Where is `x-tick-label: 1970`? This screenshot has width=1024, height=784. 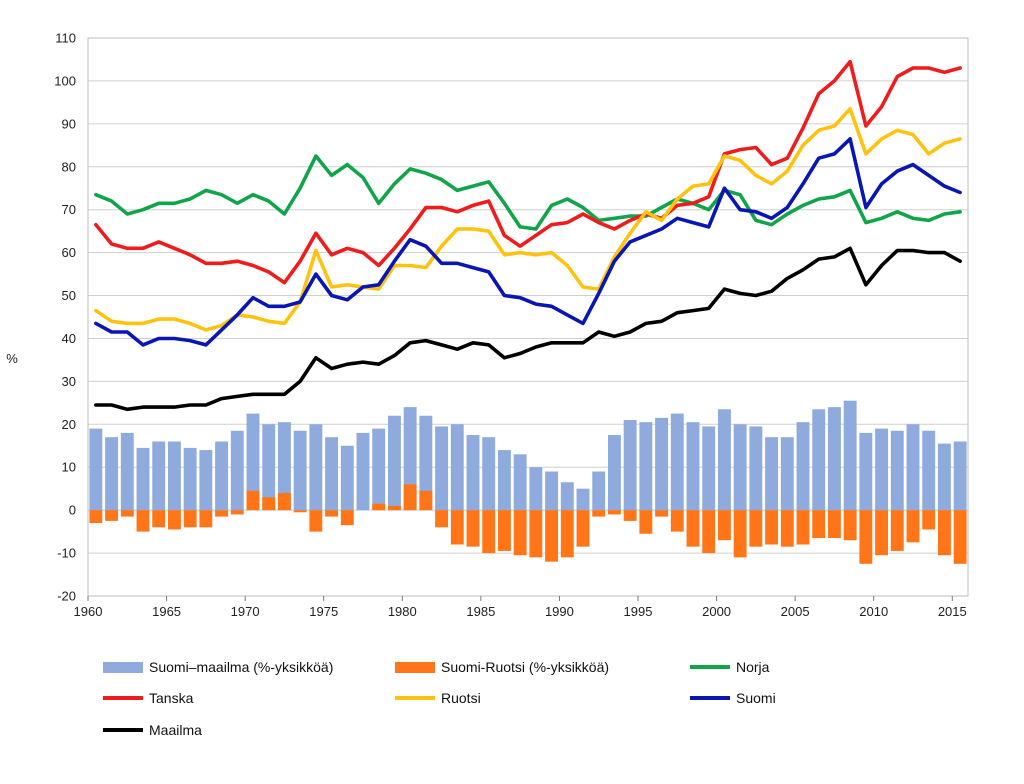
x-tick-label: 1970 is located at coordinates (245, 611).